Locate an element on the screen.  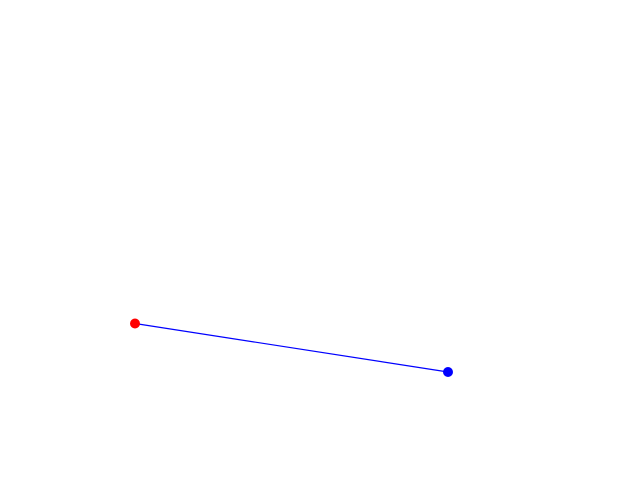
start-point is located at coordinates (135, 323).